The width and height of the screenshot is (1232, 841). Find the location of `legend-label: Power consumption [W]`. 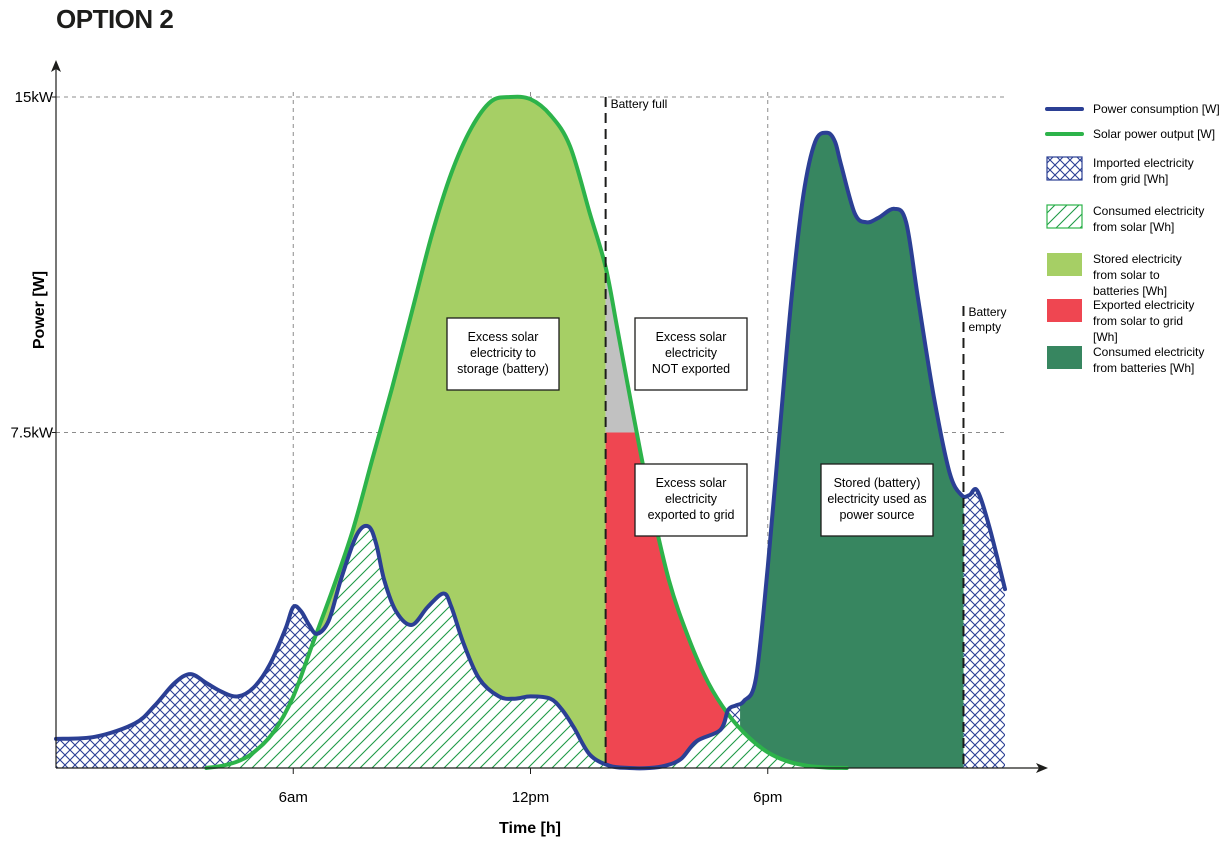

legend-label: Power consumption [W] is located at coordinates (1156, 109).